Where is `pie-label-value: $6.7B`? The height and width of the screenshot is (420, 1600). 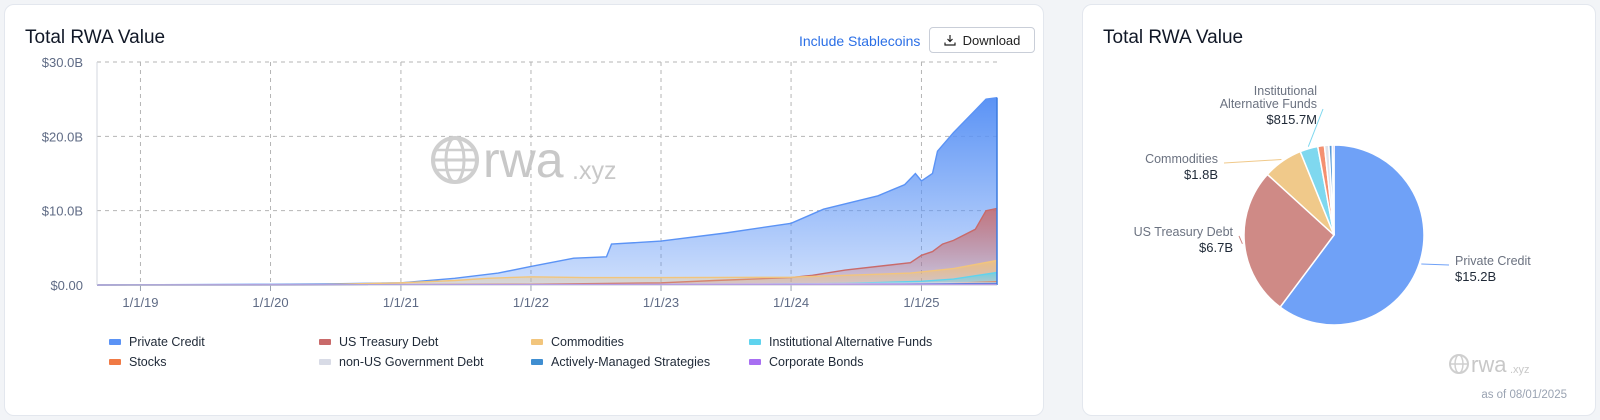 pie-label-value: $6.7B is located at coordinates (1216, 247).